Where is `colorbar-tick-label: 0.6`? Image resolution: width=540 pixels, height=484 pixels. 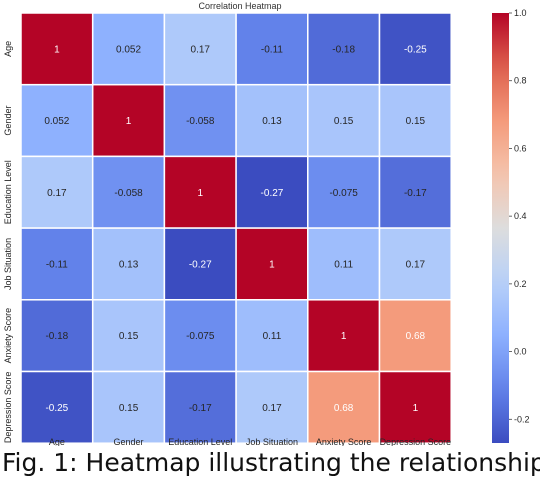
colorbar-tick-label: 0.6 is located at coordinates (520, 148).